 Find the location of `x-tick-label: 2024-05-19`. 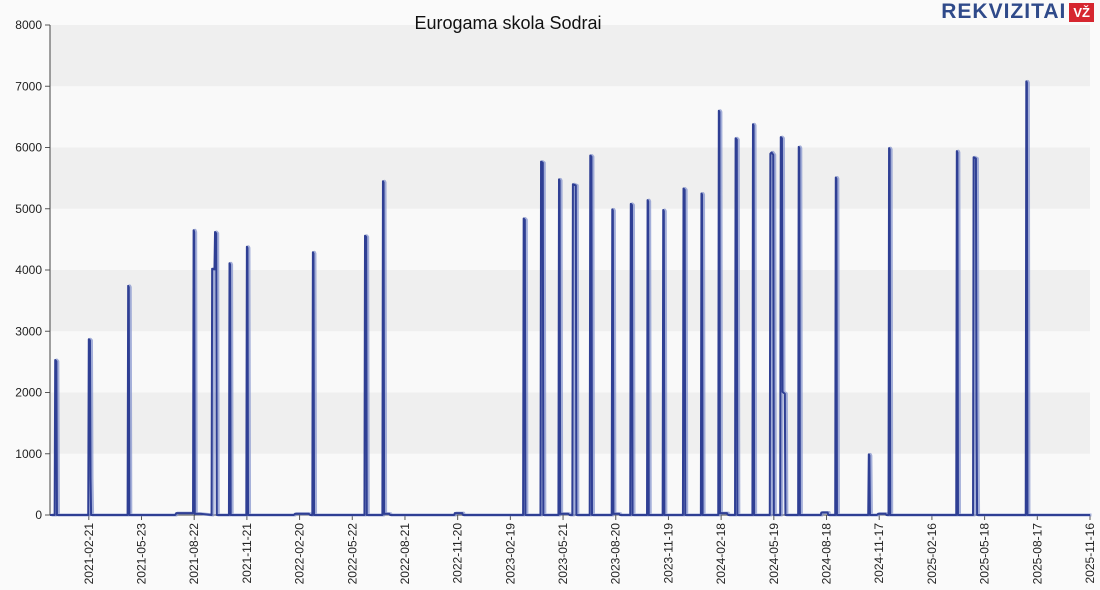

x-tick-label: 2024-05-19 is located at coordinates (774, 554).